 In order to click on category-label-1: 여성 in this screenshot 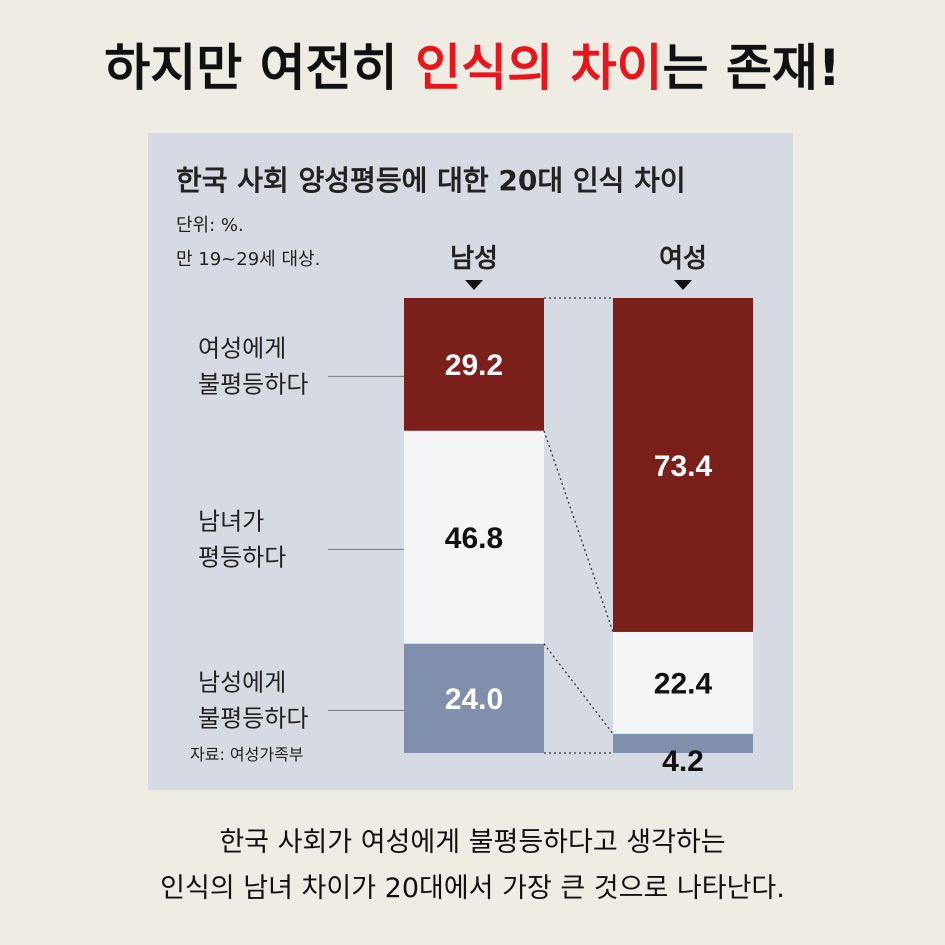, I will do `click(683, 259)`.